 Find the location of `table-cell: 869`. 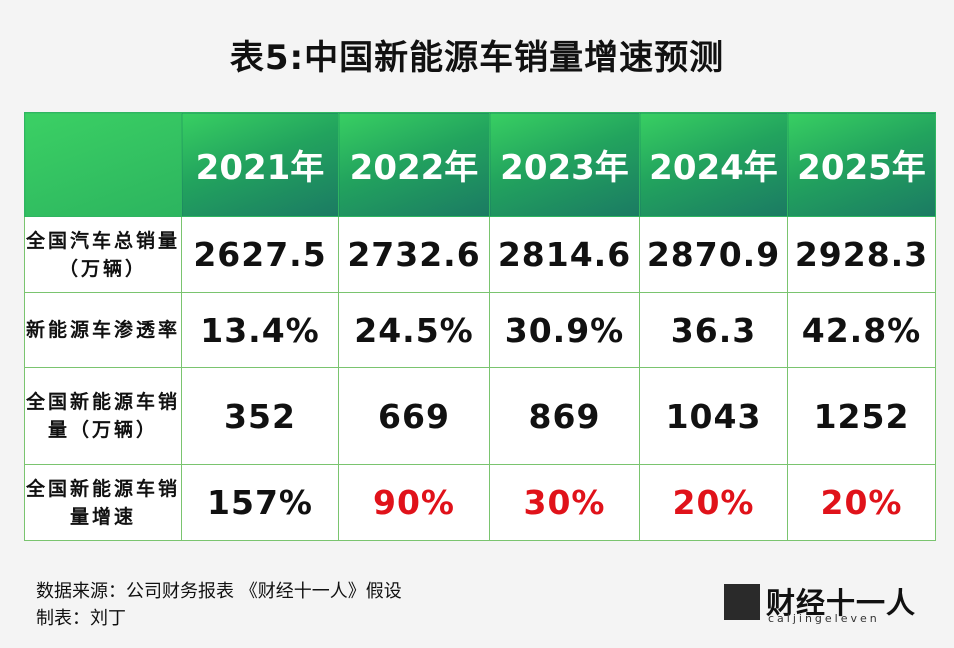

table-cell: 869 is located at coordinates (564, 416).